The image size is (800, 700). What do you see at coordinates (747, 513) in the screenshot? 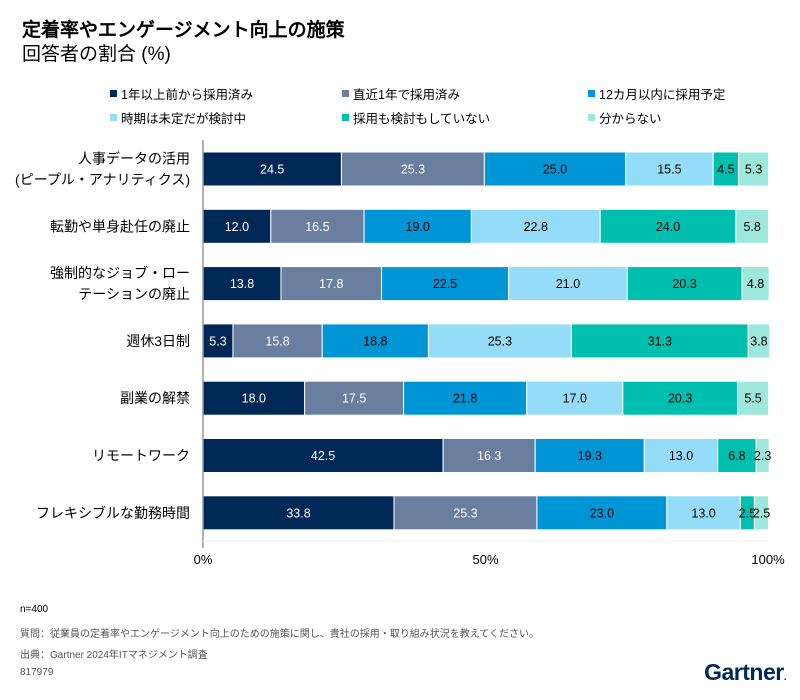
I see `data-label: 2.5` at bounding box center [747, 513].